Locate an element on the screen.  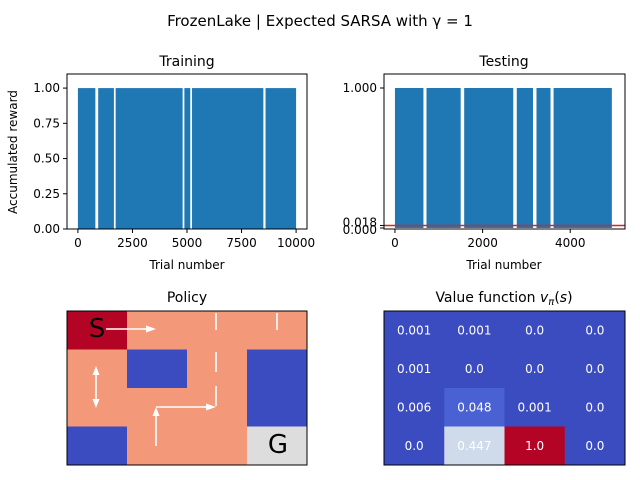
testing-bars is located at coordinates (503, 158).